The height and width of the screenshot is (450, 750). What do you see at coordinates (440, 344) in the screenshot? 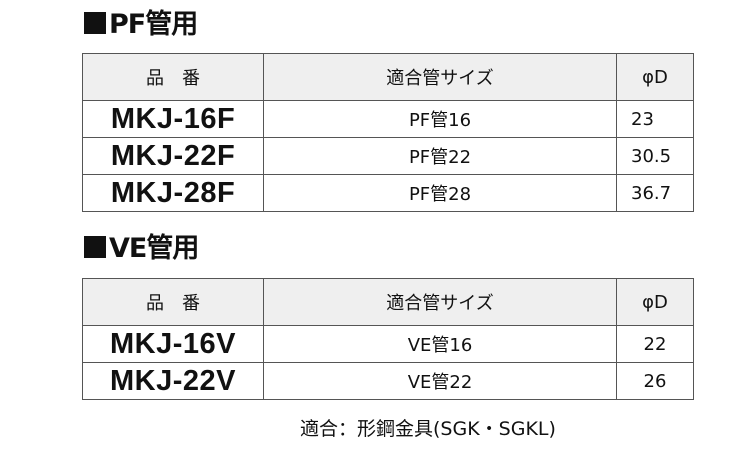
I see `pipe-size: VE管16` at bounding box center [440, 344].